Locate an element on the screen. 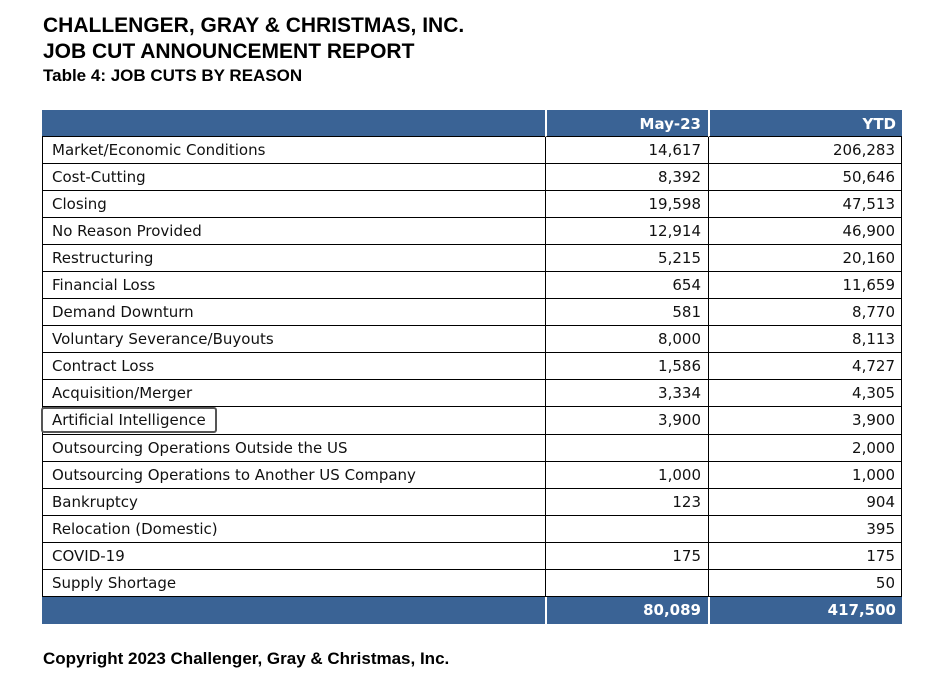 This screenshot has height=686, width=938. ytd-value-cell: 3,900 is located at coordinates (805, 421).